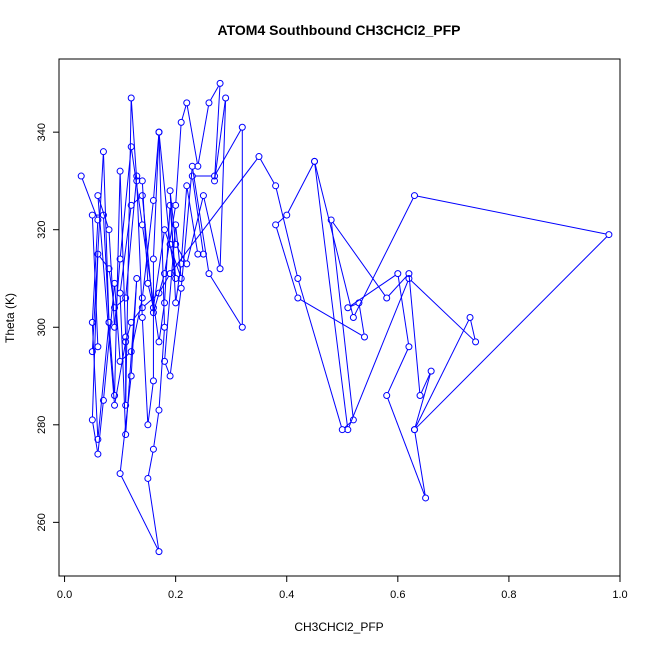  I want to click on x-tick-label: 0.4, so click(286, 595).